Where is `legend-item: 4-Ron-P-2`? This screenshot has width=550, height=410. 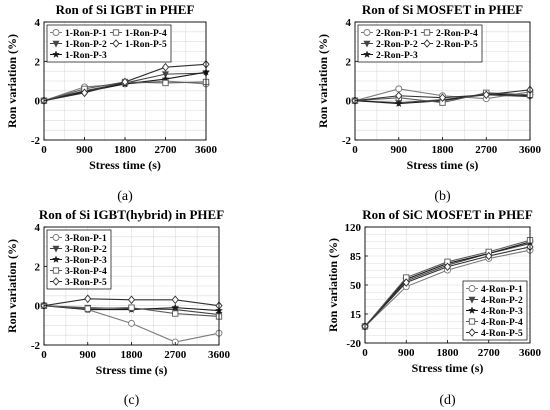
legend-item: 4-Ron-P-2 is located at coordinates (494, 301).